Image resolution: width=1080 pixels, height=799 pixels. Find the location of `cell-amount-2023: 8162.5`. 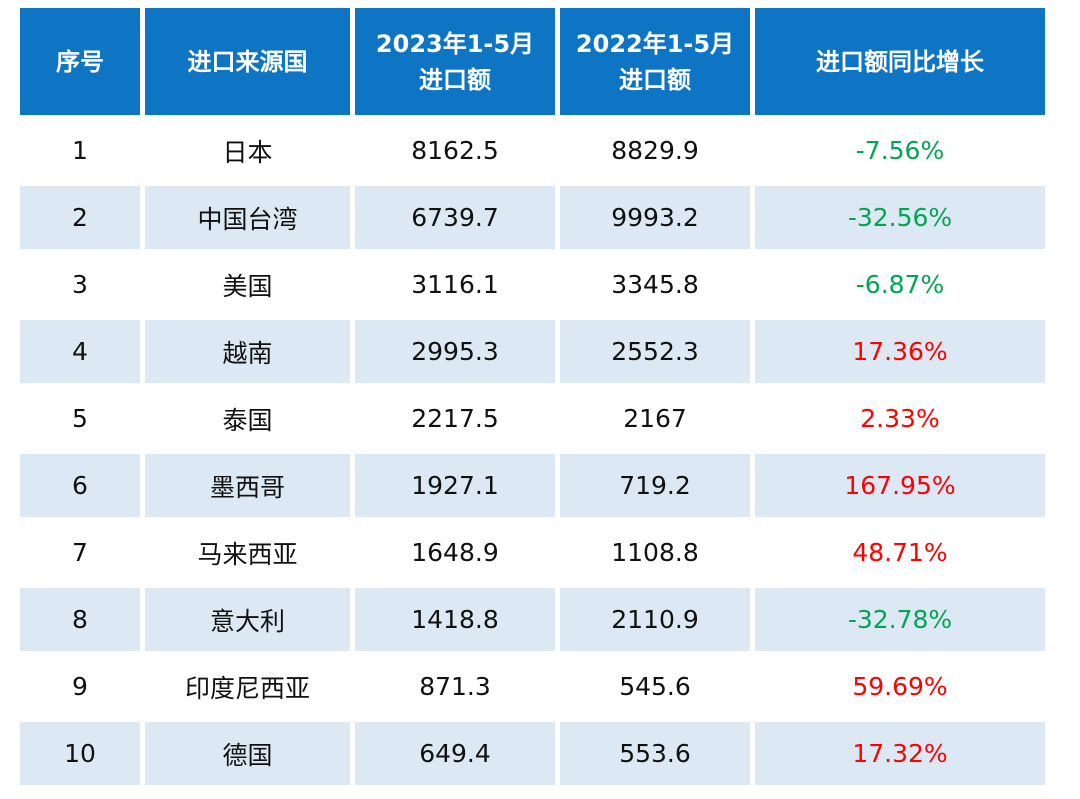

cell-amount-2023: 8162.5 is located at coordinates (455, 150).